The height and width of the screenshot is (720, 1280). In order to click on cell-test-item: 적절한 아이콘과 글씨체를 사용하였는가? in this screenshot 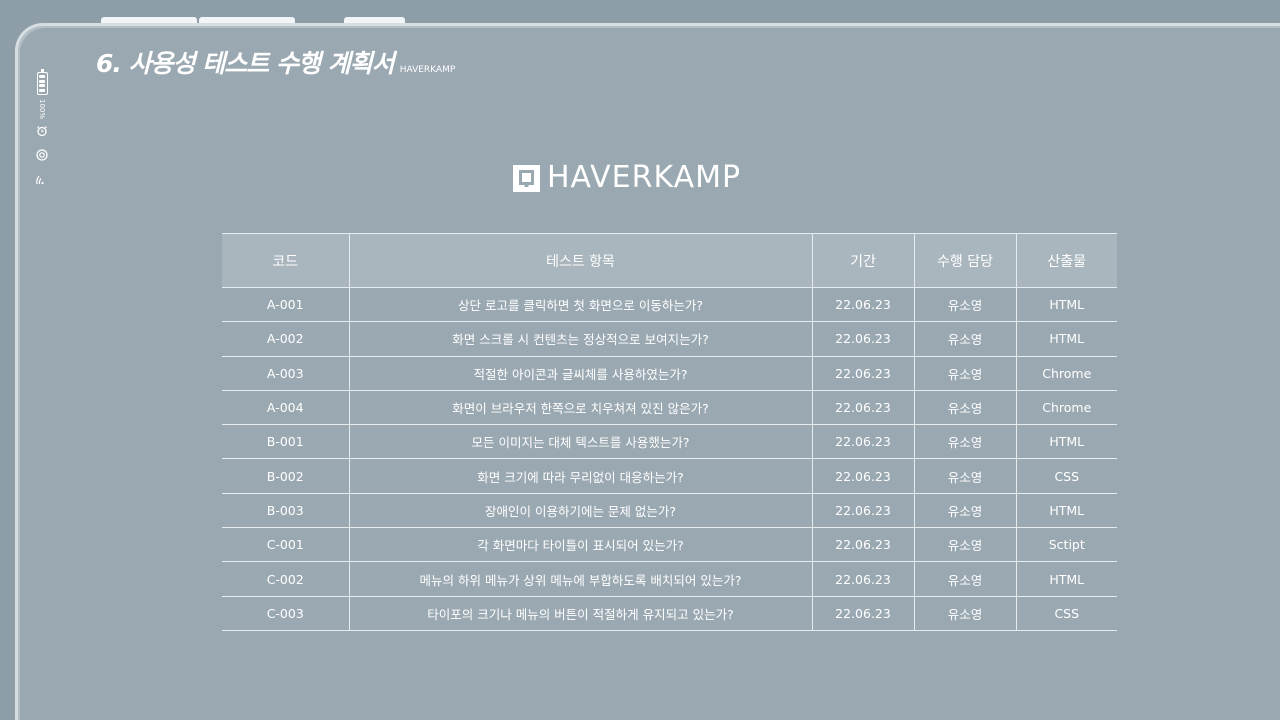, I will do `click(580, 373)`.